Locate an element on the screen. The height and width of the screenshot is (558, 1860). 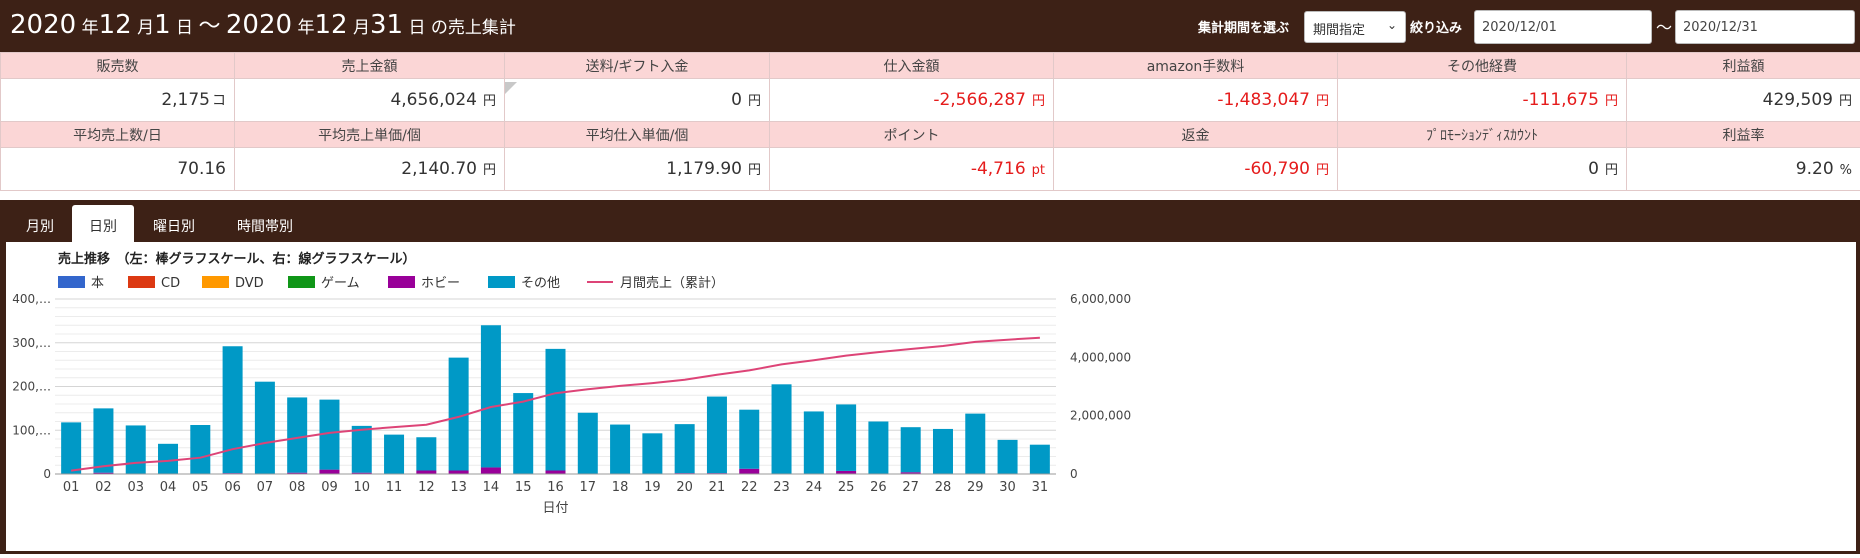
x-tick-label: 27 is located at coordinates (910, 487).